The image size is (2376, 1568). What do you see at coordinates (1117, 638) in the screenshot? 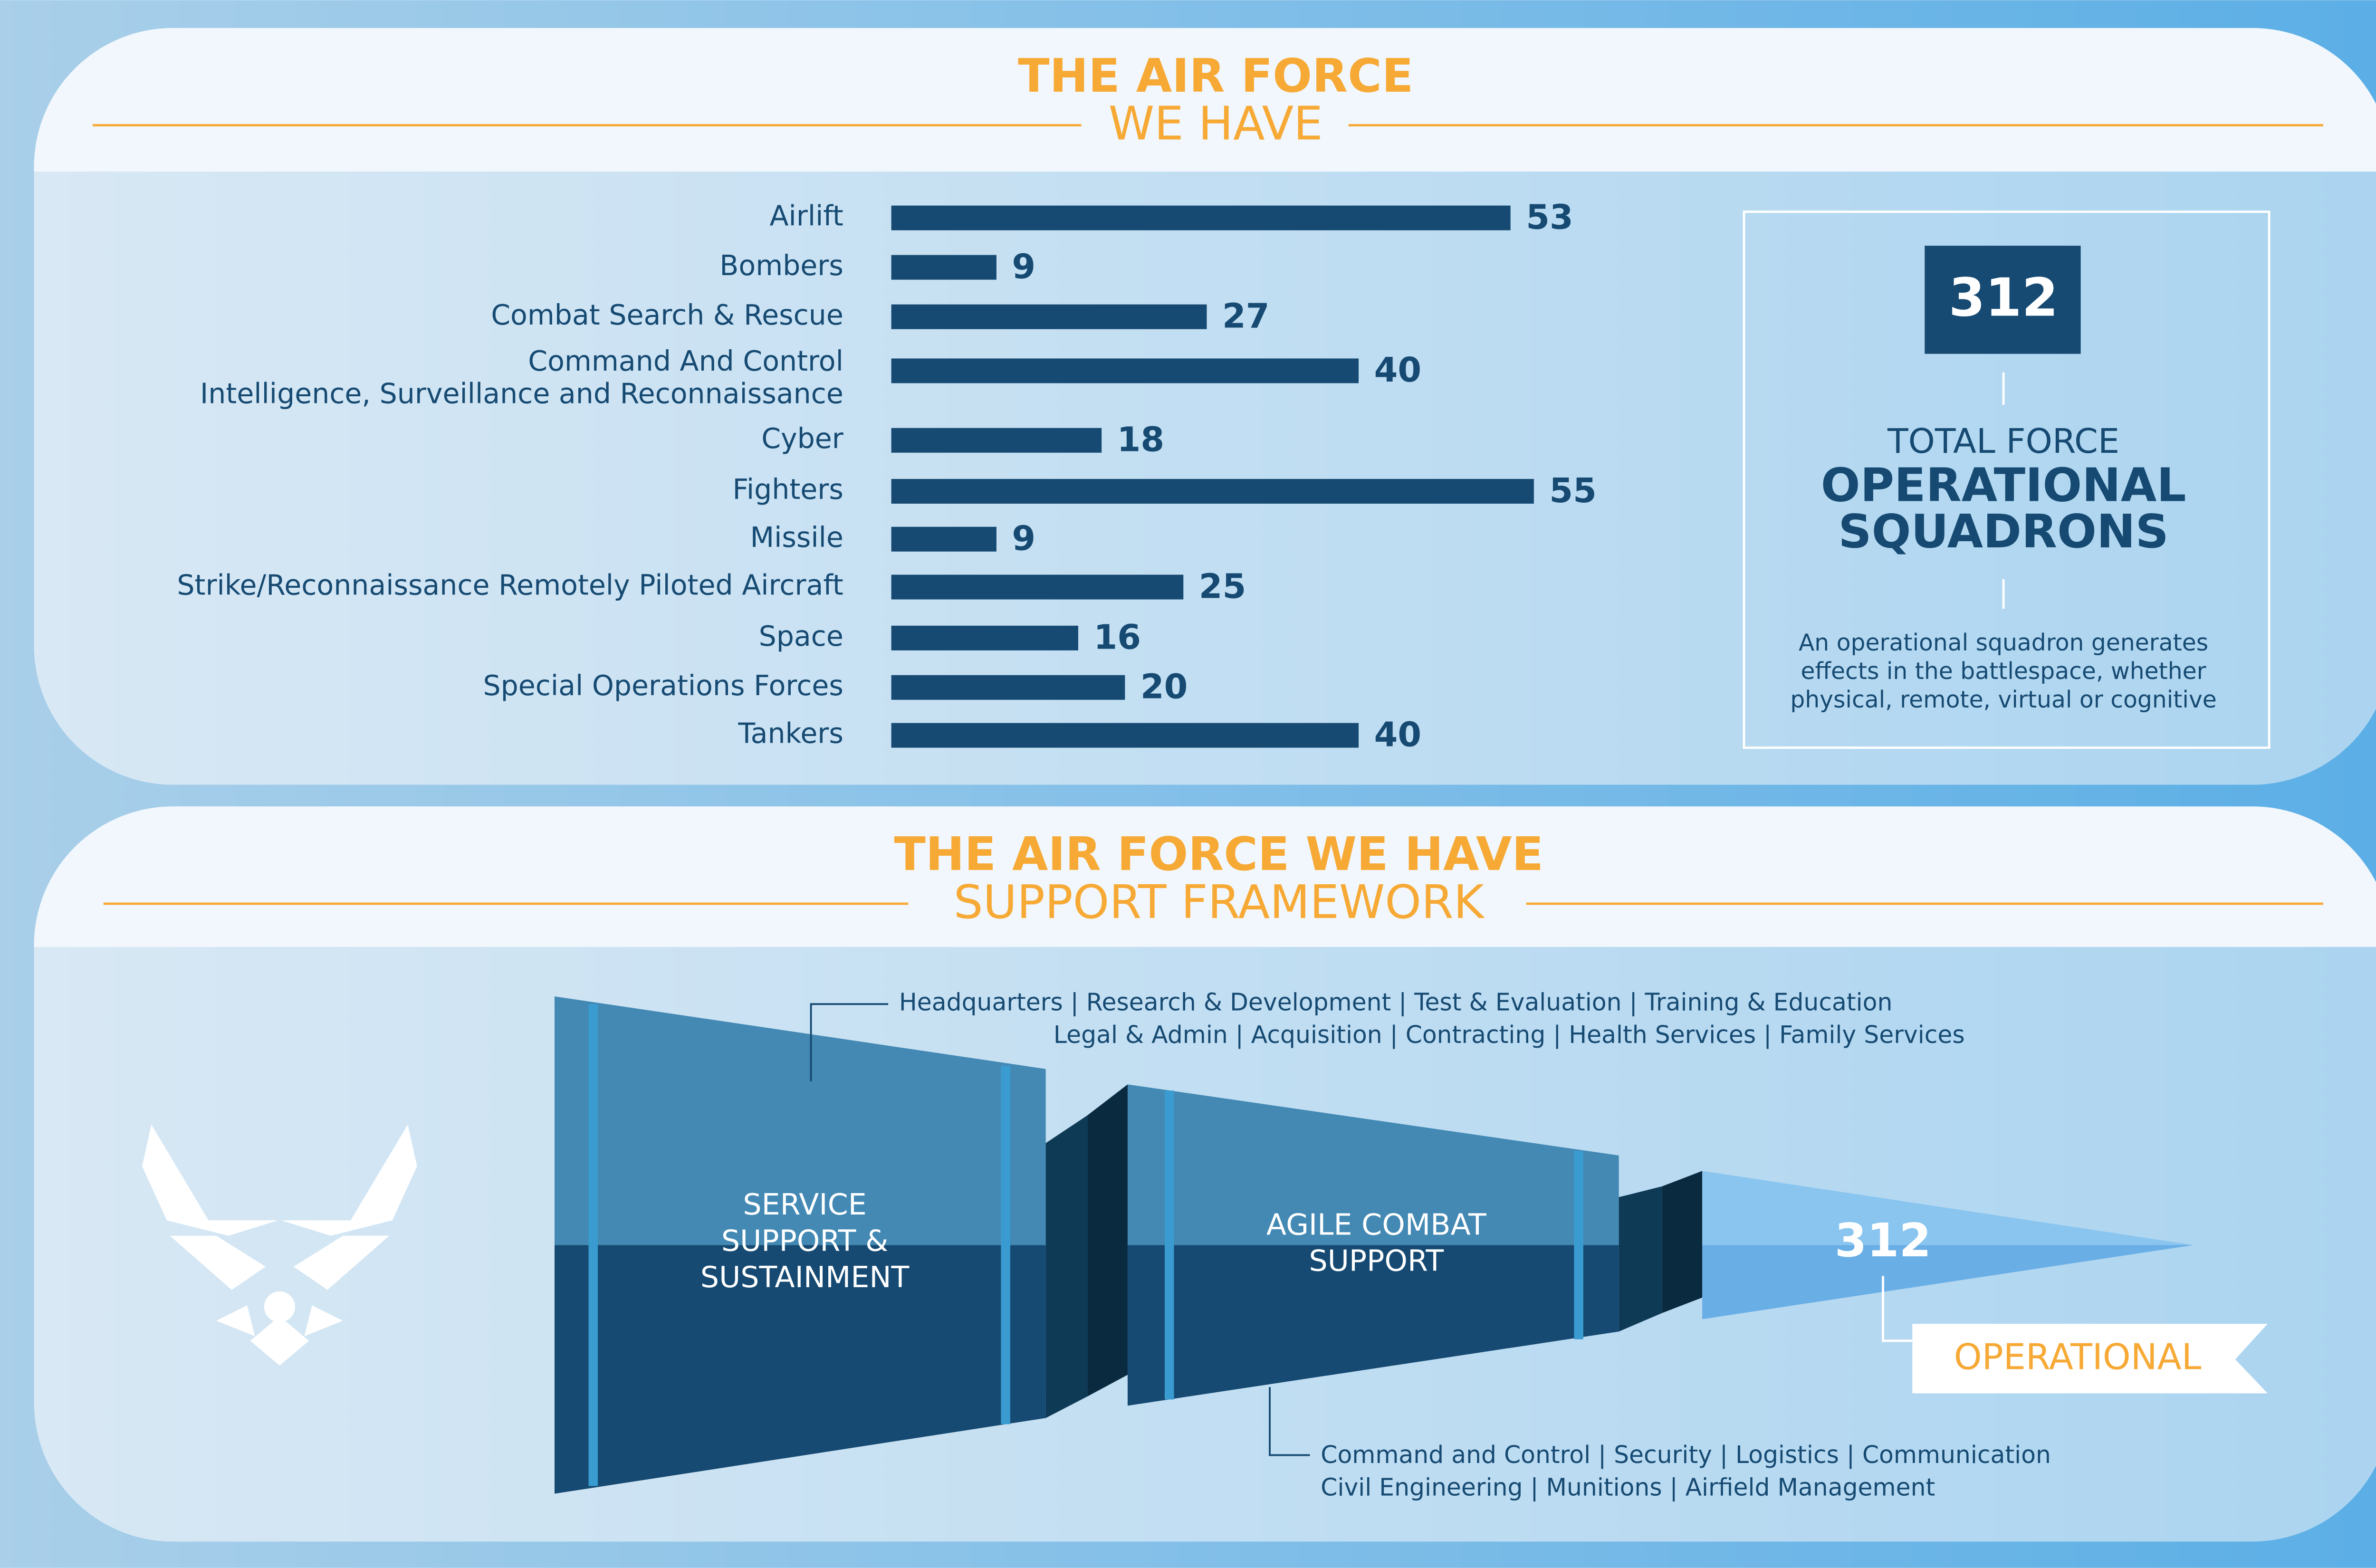
I see `value-label: 16` at bounding box center [1117, 638].